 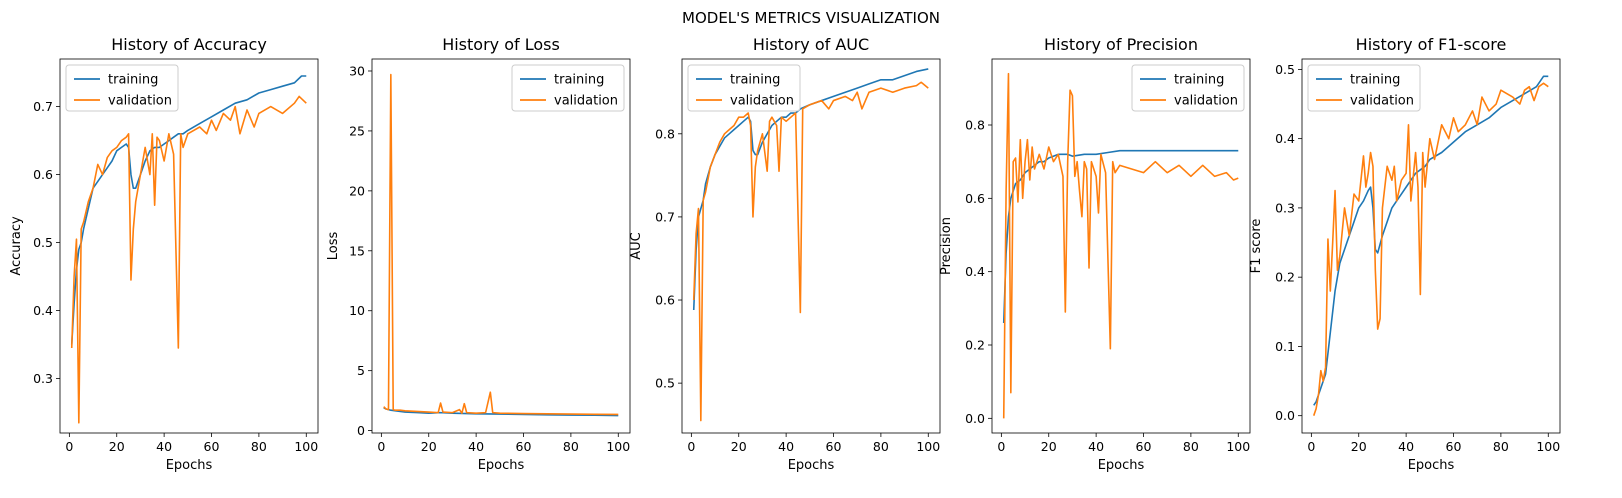 I want to click on figure-suptitle: MODEL'S METRICS VISUALIZATION, so click(x=811, y=18).